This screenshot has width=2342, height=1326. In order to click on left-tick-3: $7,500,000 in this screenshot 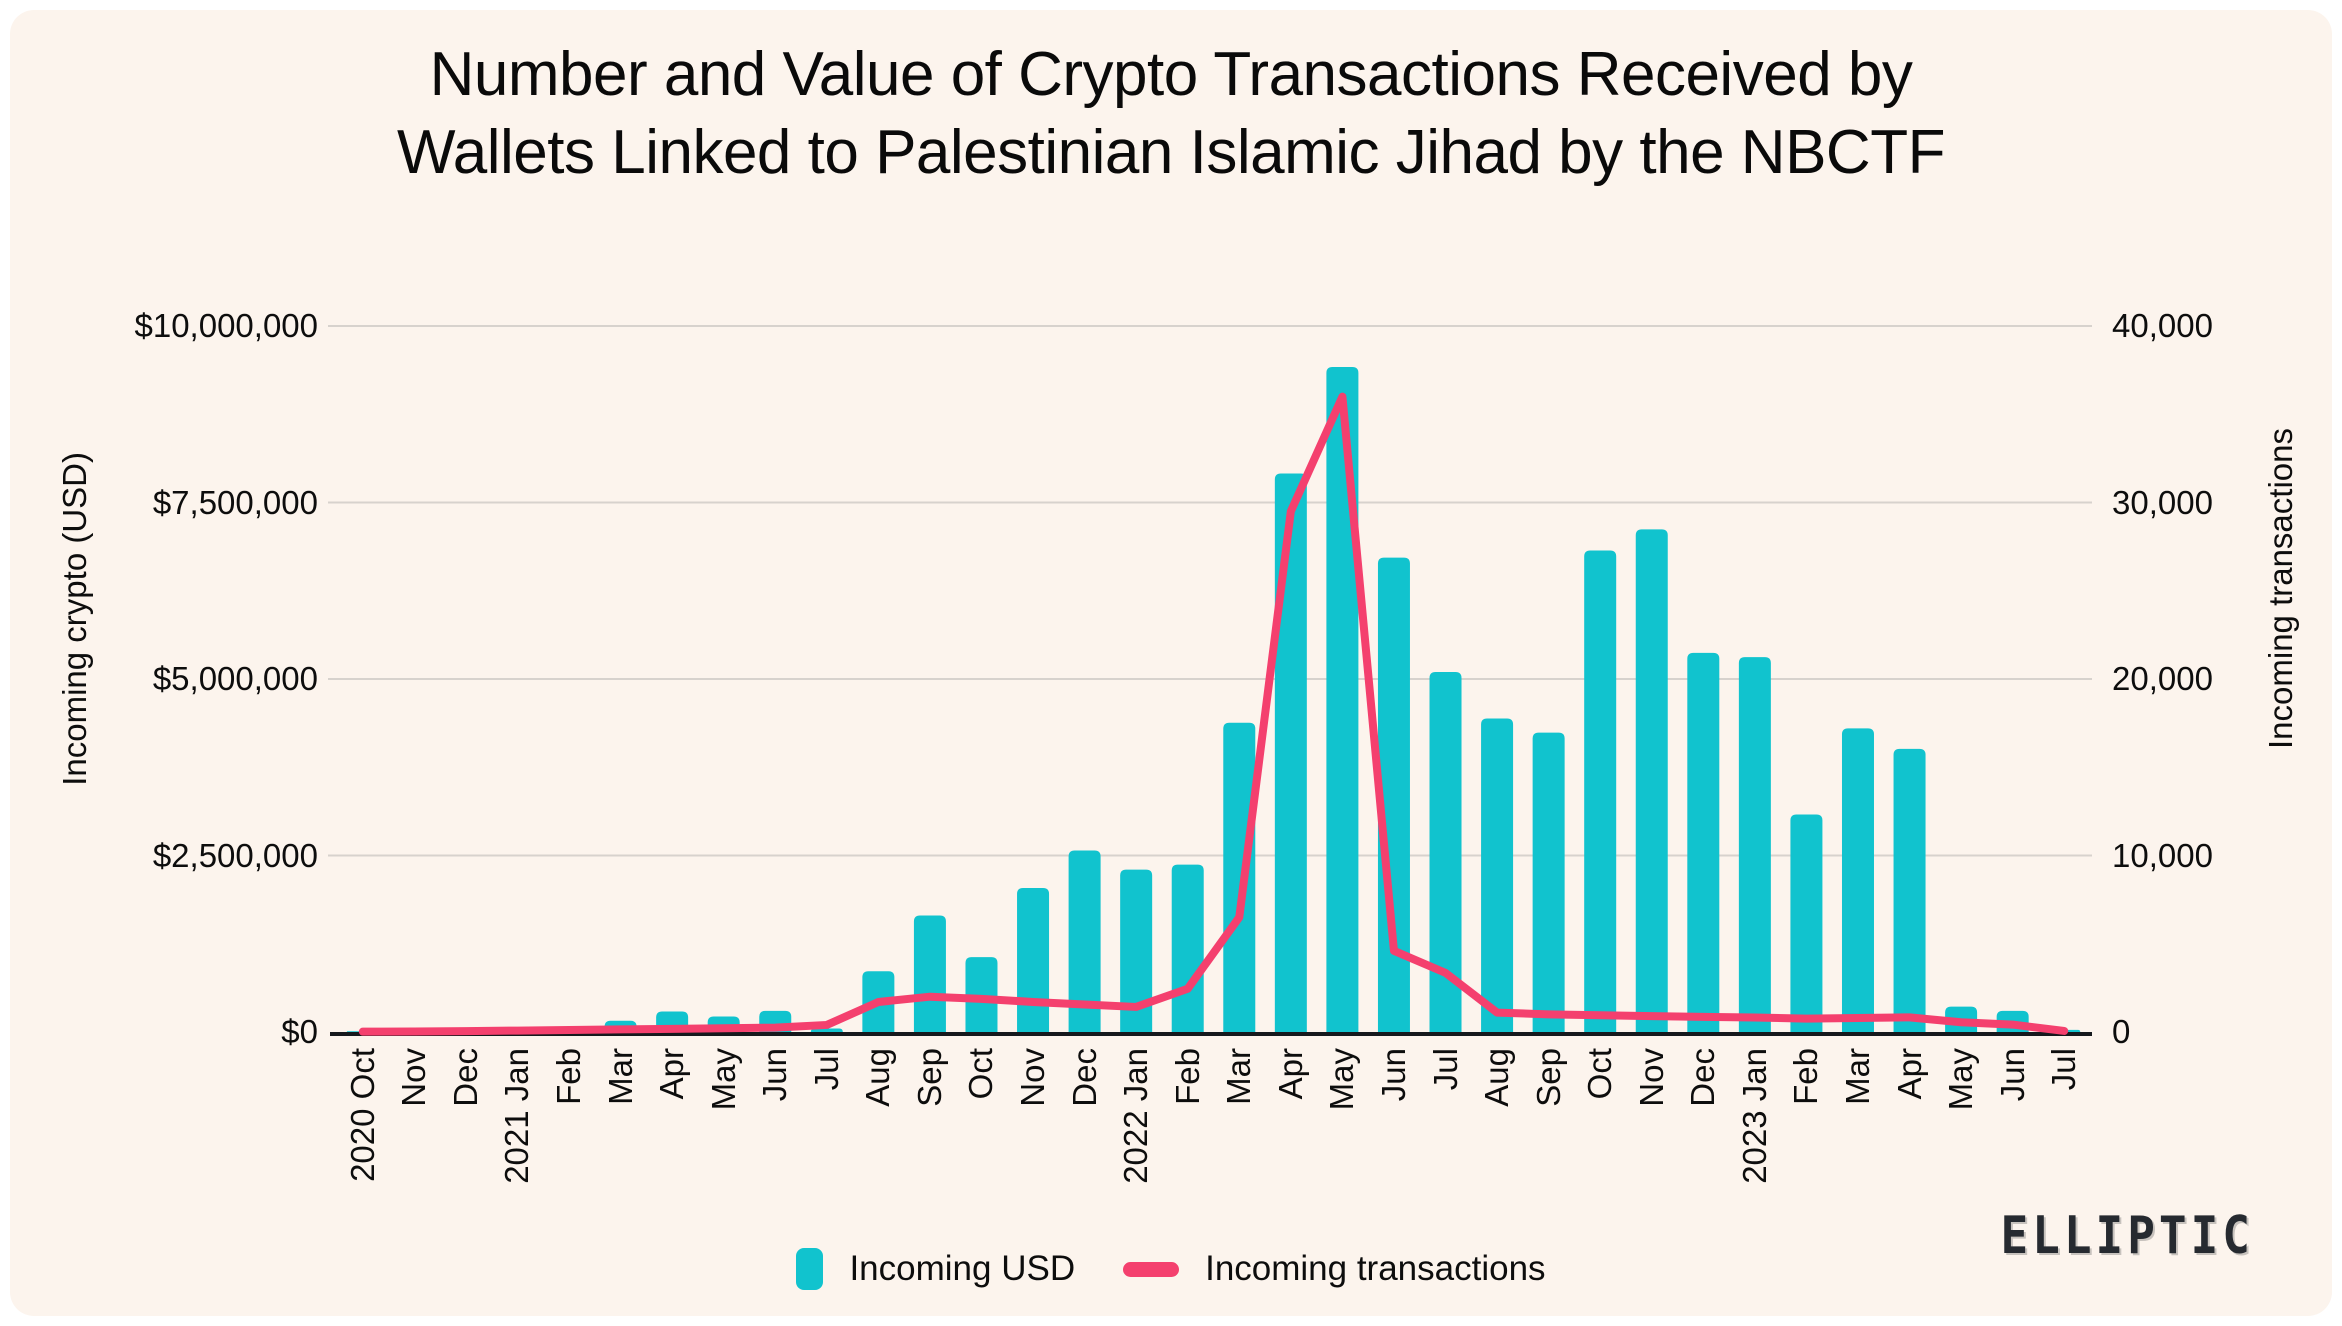, I will do `click(235, 502)`.